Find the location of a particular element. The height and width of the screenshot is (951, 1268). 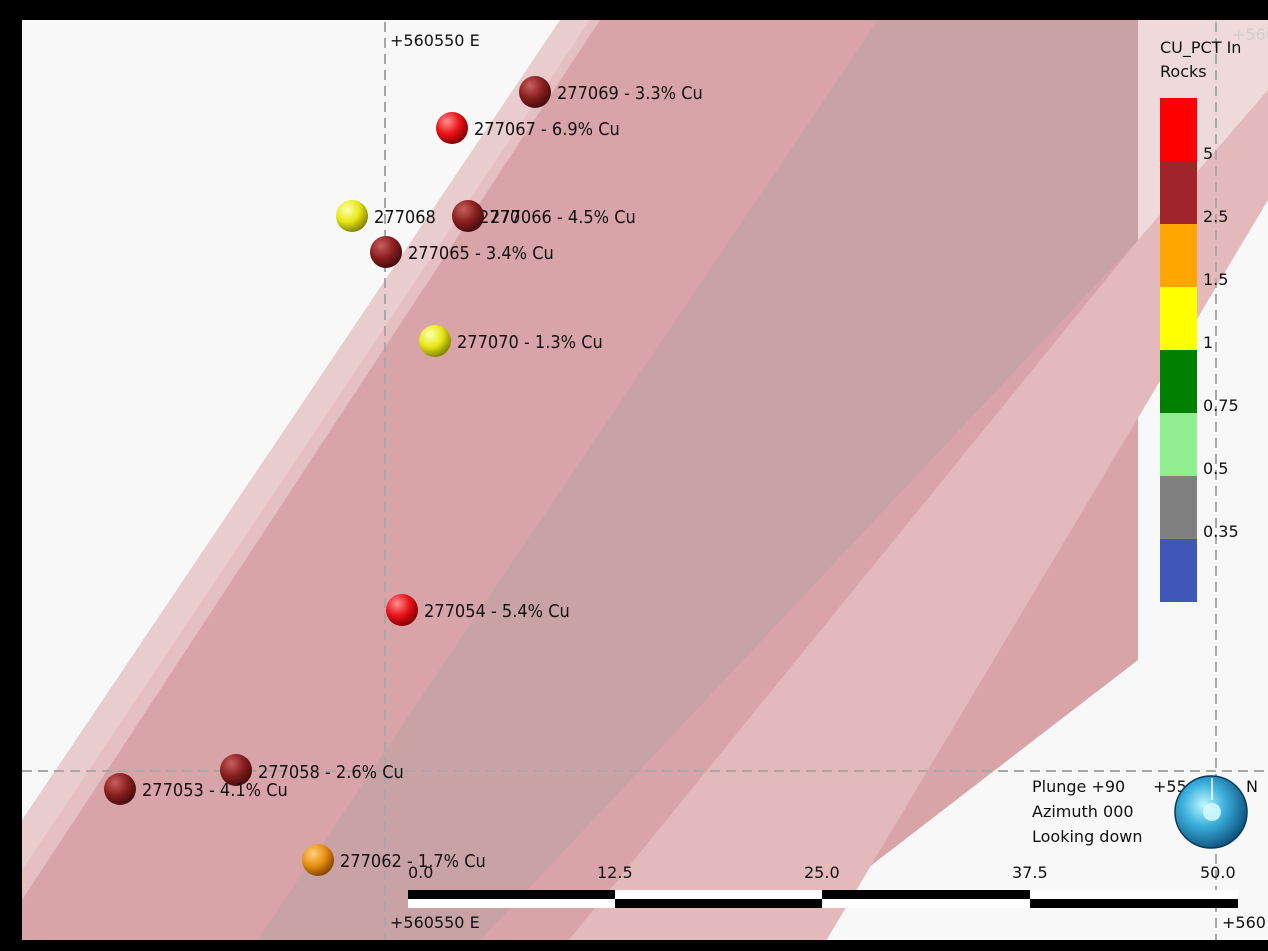

sample-277067: 277067 - 6.9% Cu is located at coordinates (528, 128).